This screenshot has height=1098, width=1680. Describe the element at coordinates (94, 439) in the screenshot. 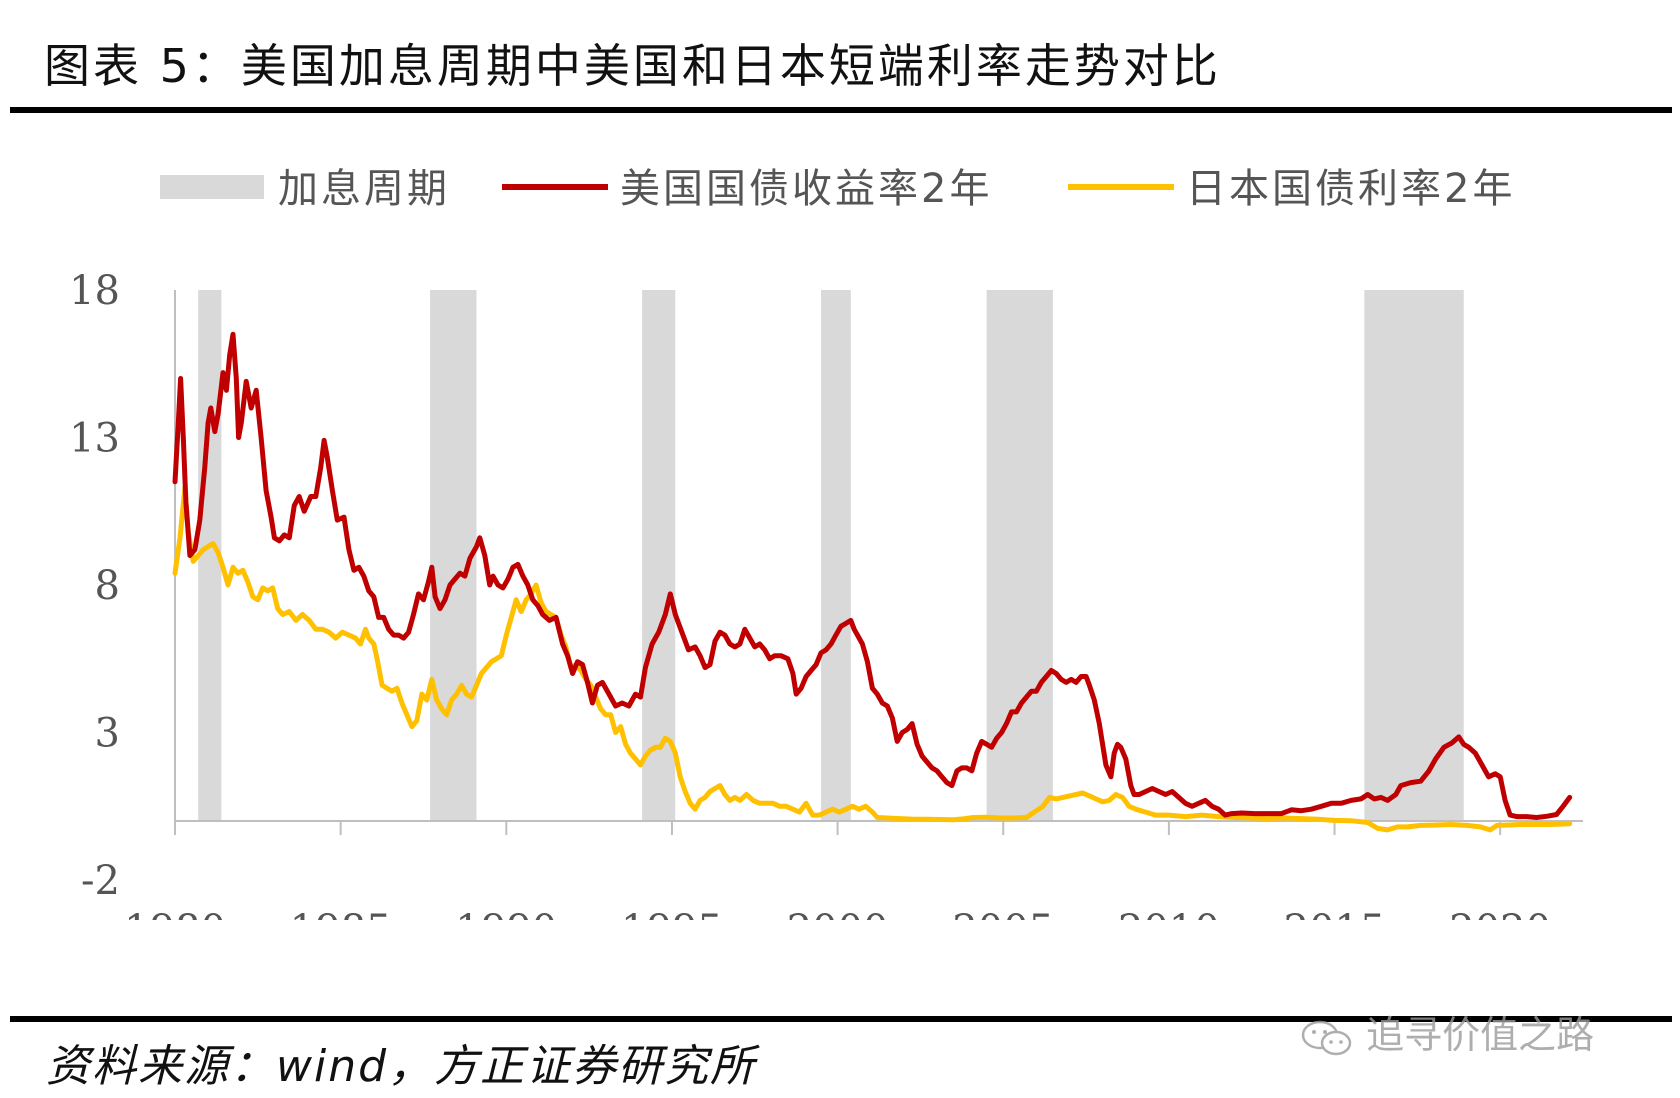

I see `y-tick-label: 13` at that location.